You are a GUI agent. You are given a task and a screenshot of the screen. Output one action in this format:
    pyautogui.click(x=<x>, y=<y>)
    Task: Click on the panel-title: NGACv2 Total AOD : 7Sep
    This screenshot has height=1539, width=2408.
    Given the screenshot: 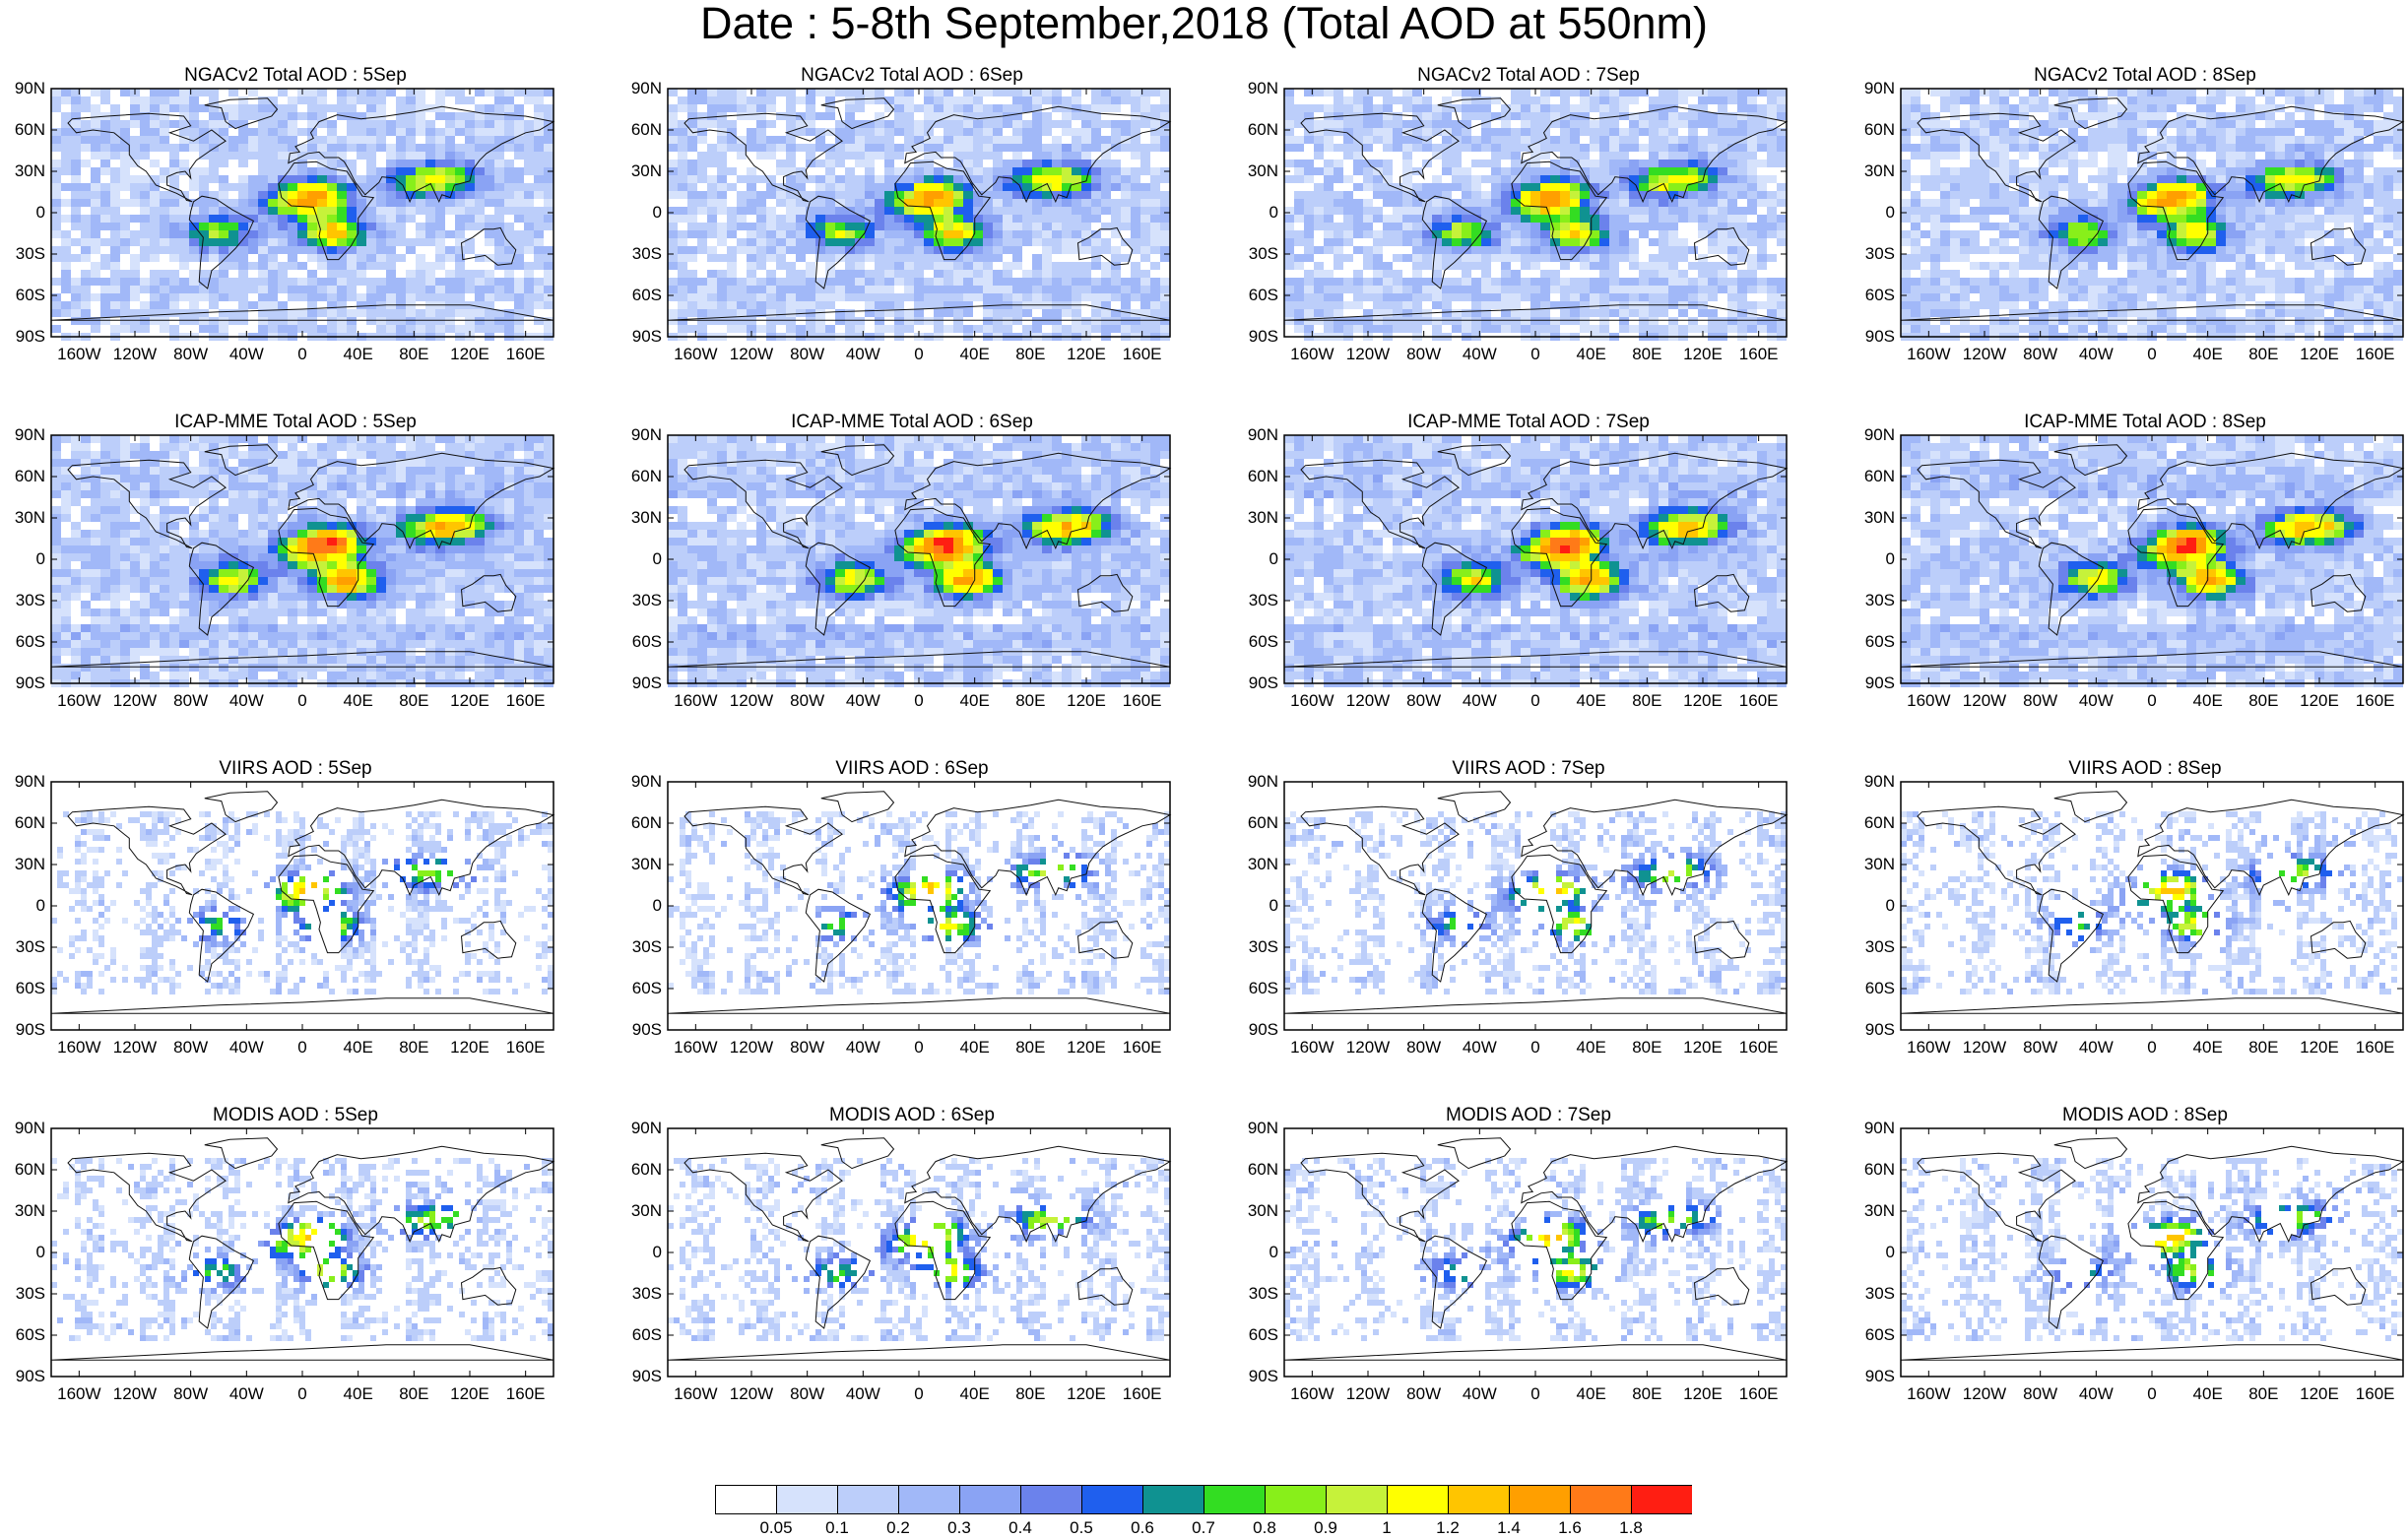 What is the action you would take?
    pyautogui.click(x=1528, y=76)
    